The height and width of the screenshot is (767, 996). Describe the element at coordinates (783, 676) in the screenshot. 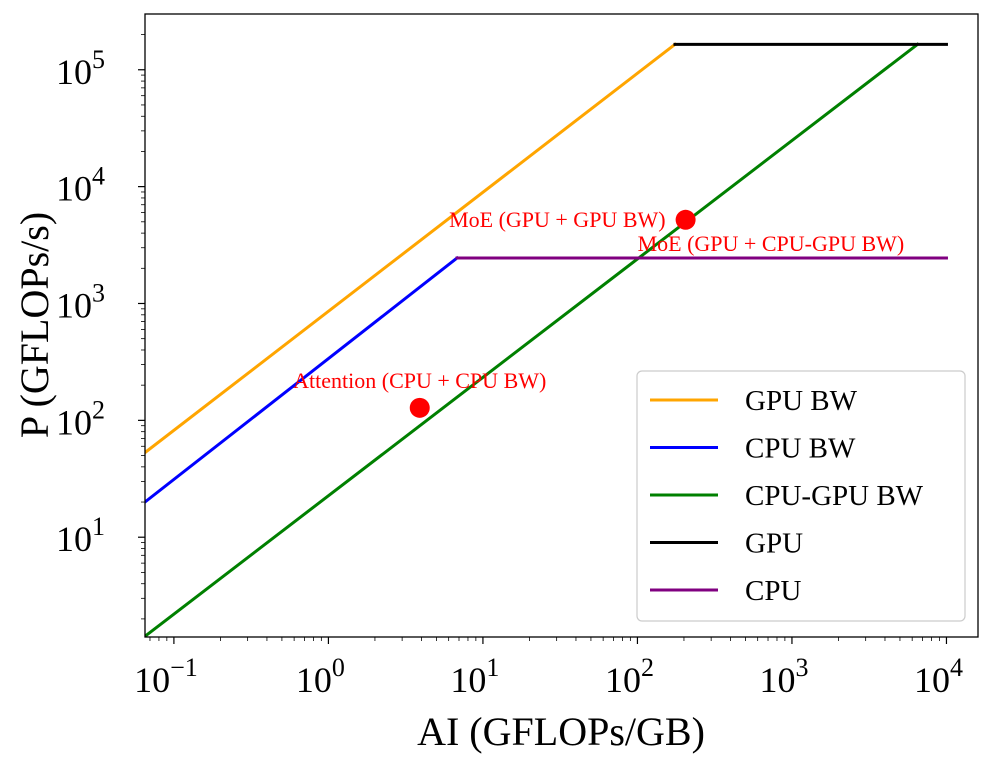

I see `x-tick-label-1000: 10³` at that location.